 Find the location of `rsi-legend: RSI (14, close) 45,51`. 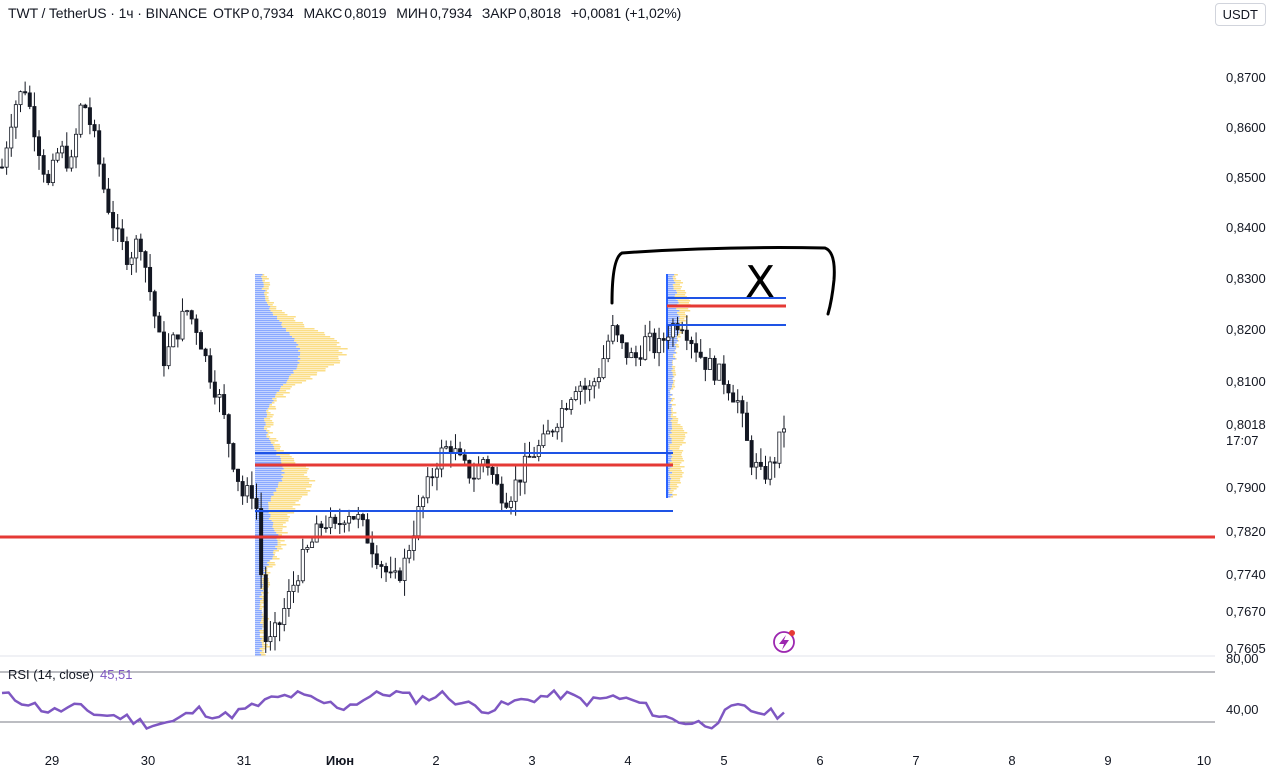

rsi-legend: RSI (14, close) 45,51 is located at coordinates (70, 674).